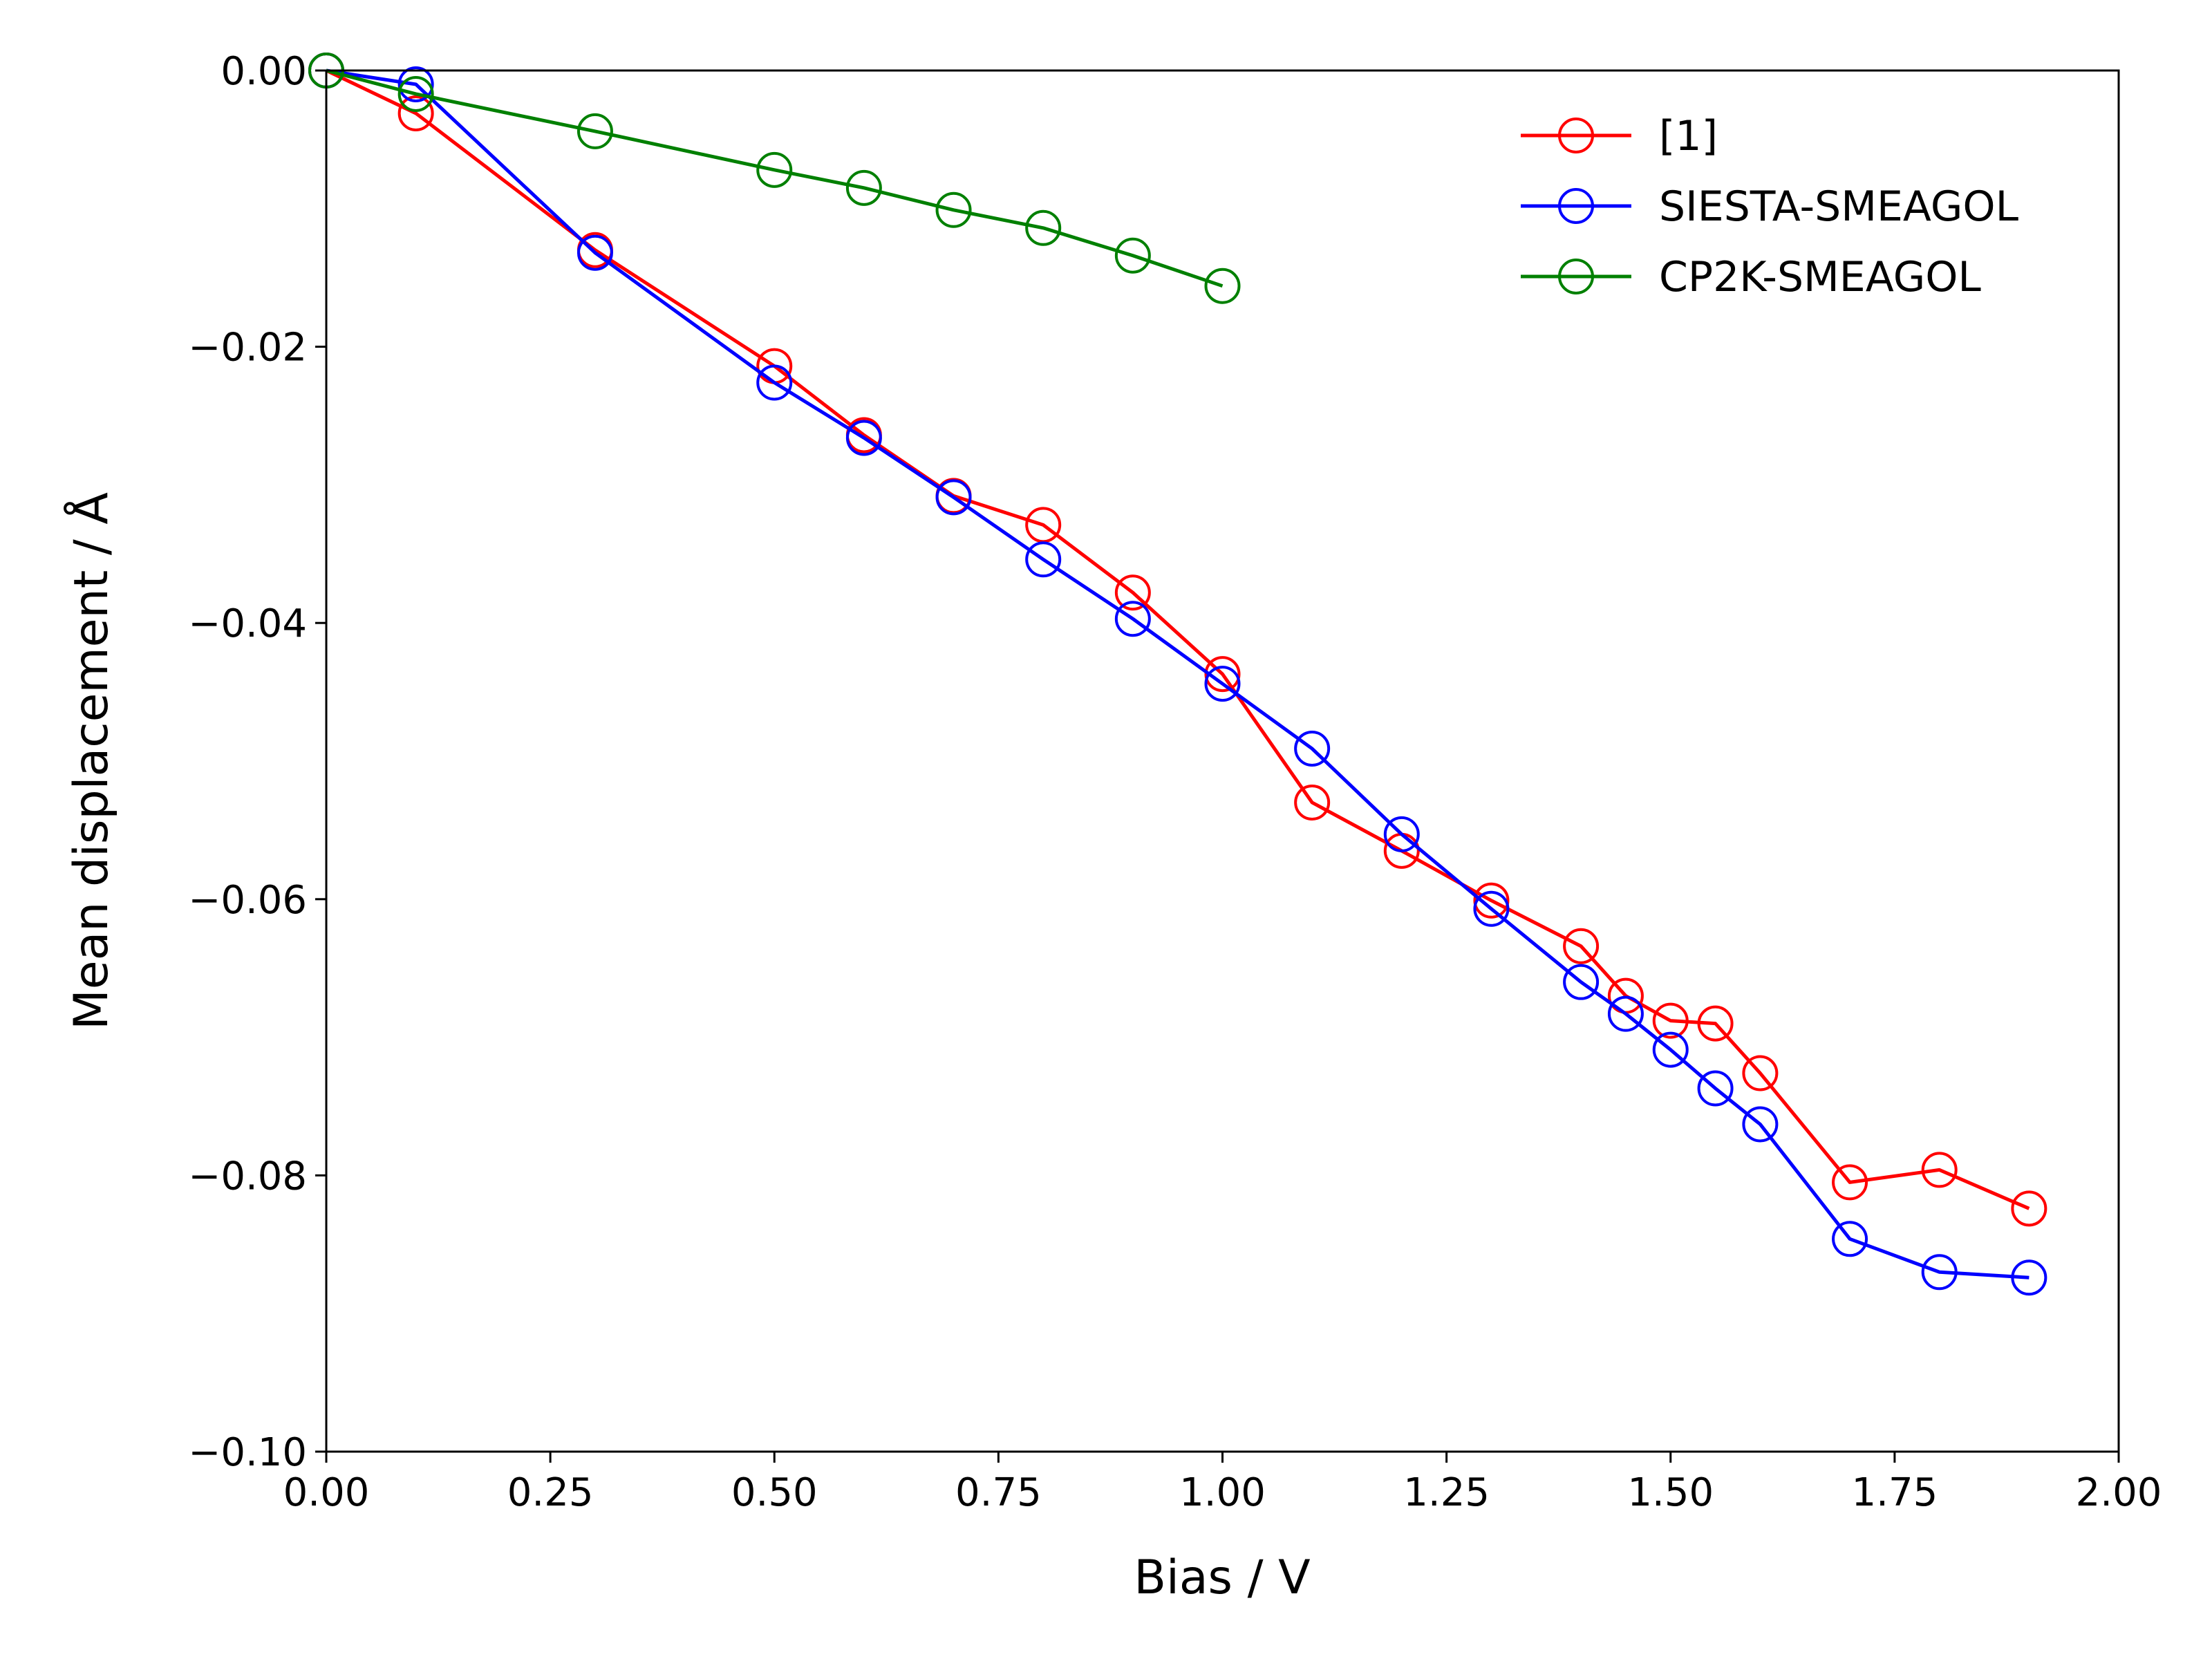 Image resolution: width=2212 pixels, height=1659 pixels. I want to click on x-tick-label: 1.25, so click(1446, 1493).